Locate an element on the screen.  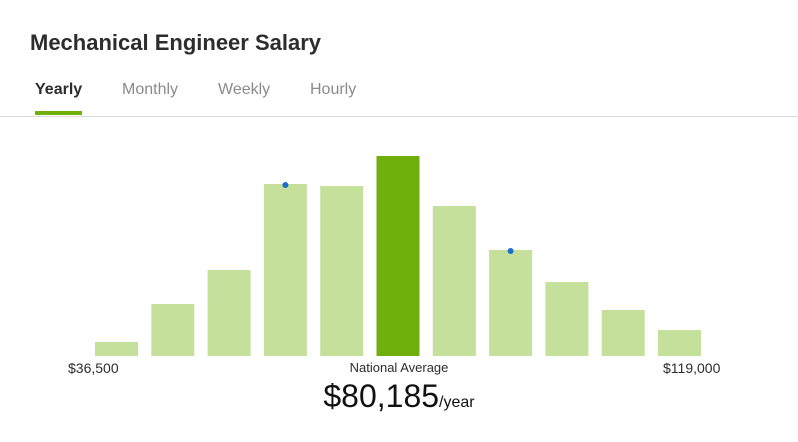
tab-weekly: Weekly is located at coordinates (244, 89).